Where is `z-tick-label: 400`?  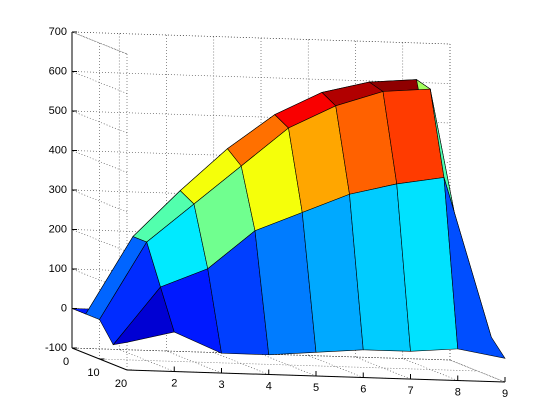 z-tick-label: 400 is located at coordinates (58, 150).